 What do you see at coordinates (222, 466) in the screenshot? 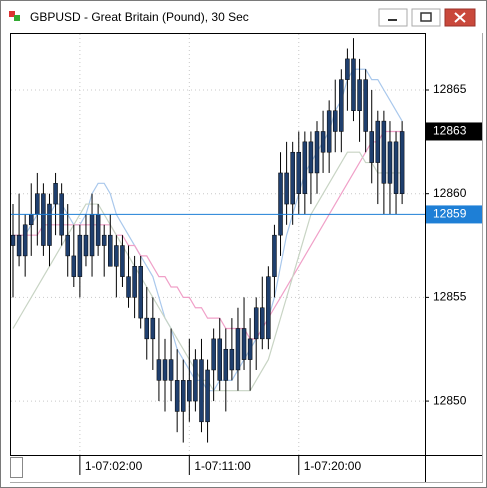
I see `x-tick-label: 1-07:11:00` at bounding box center [222, 466].